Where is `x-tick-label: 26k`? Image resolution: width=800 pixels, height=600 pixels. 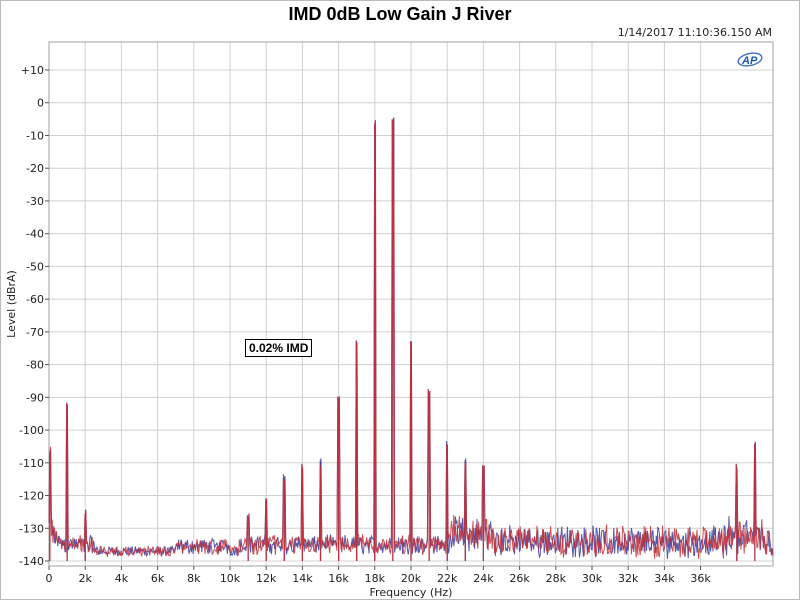
x-tick-label: 26k is located at coordinates (519, 578).